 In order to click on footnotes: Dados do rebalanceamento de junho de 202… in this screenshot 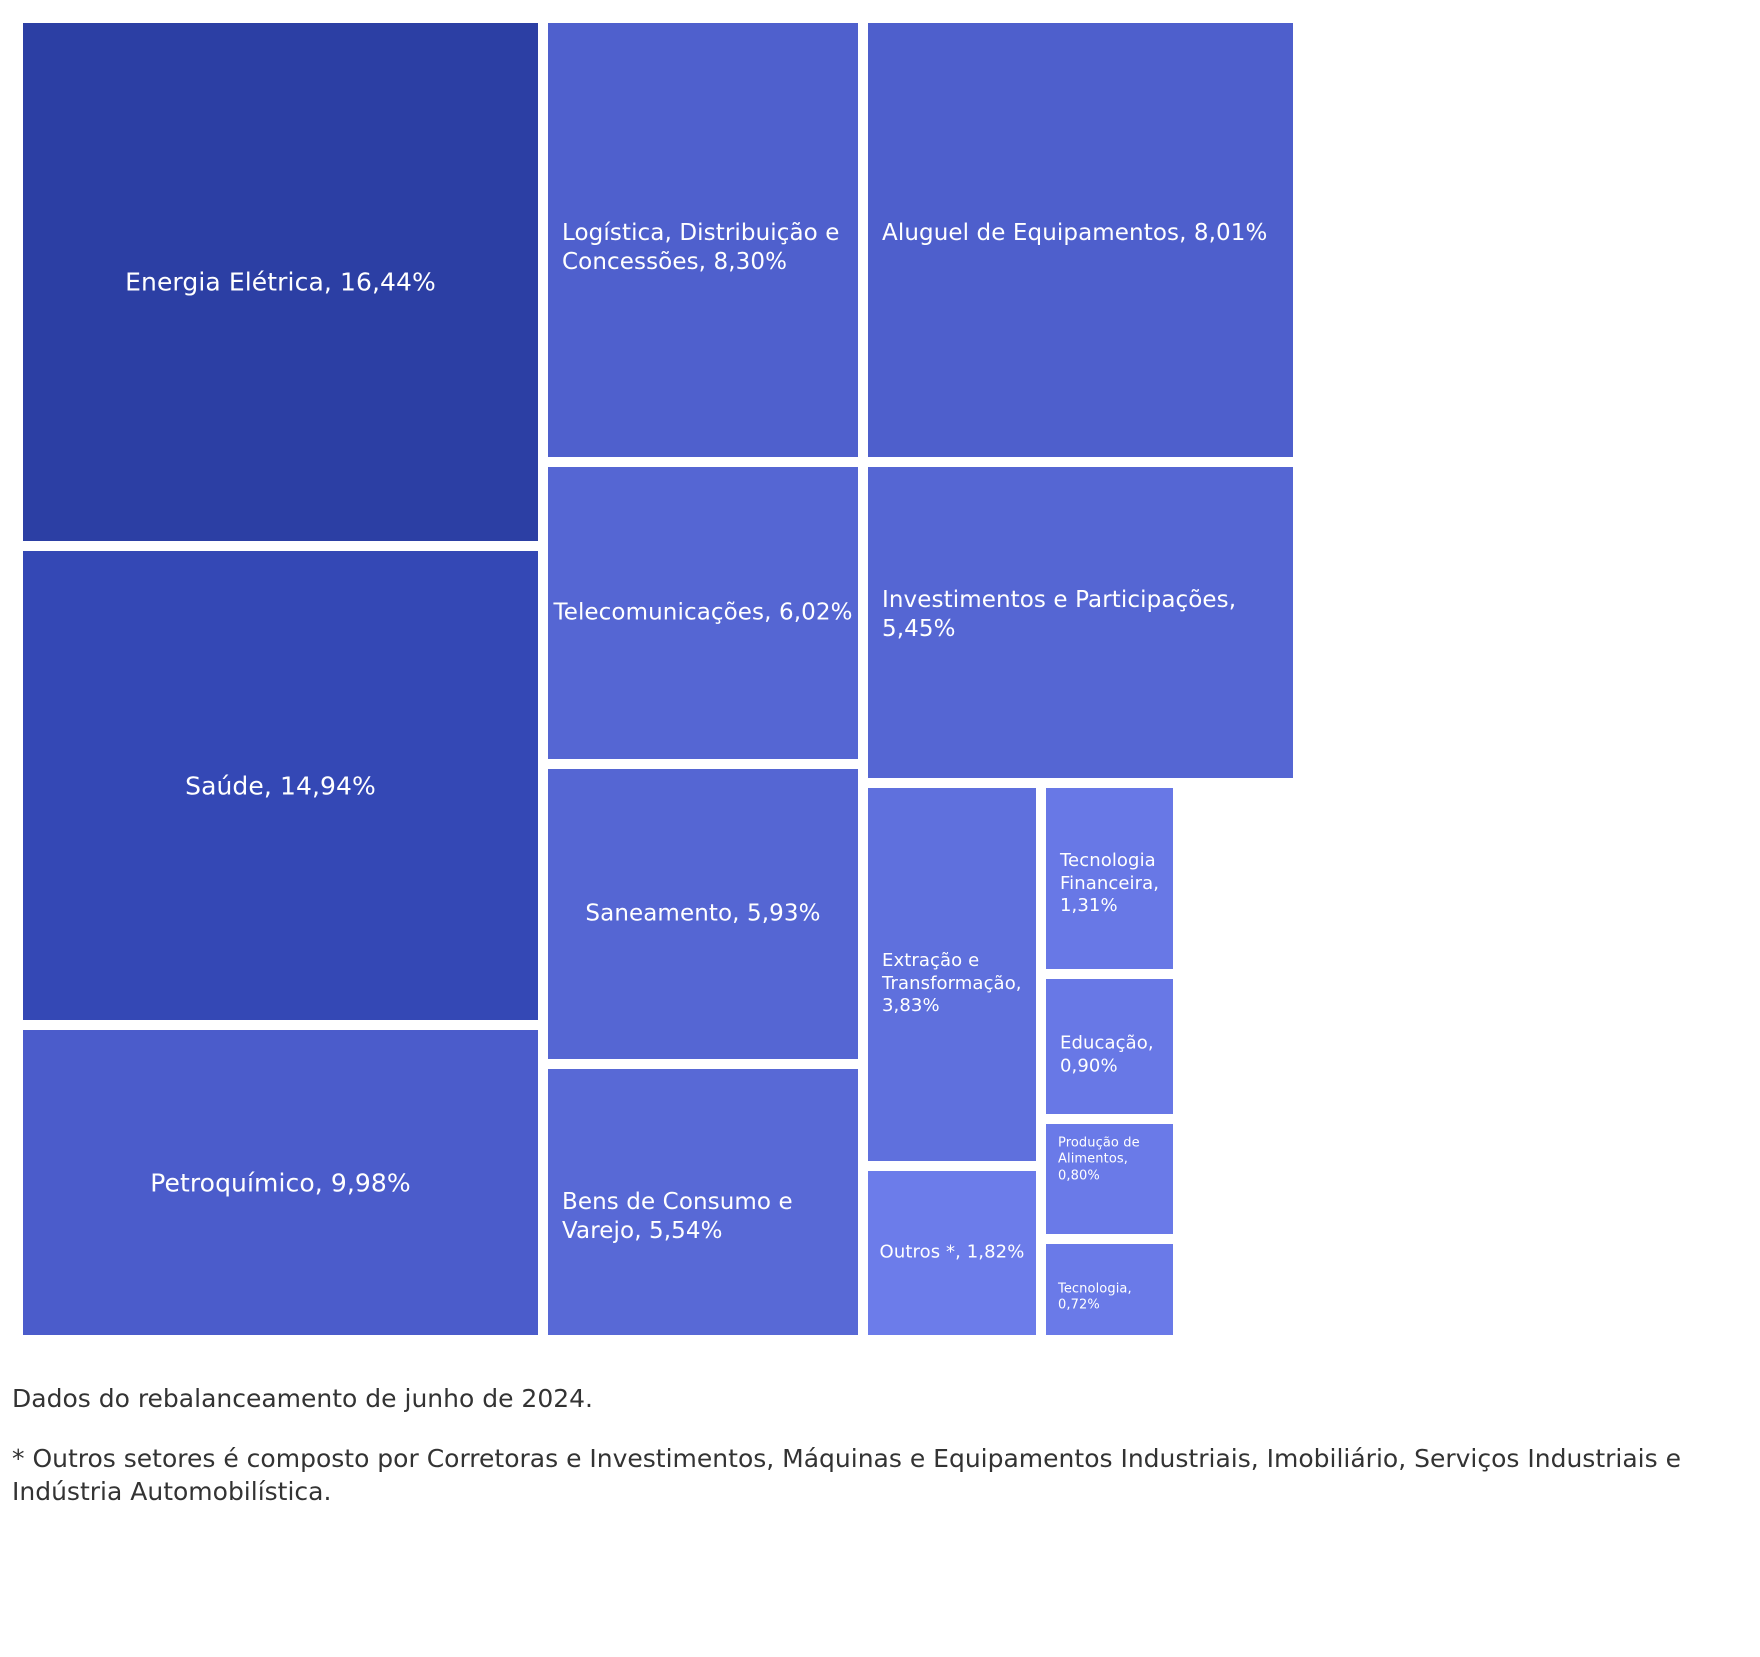, I will do `click(882, 1445)`.